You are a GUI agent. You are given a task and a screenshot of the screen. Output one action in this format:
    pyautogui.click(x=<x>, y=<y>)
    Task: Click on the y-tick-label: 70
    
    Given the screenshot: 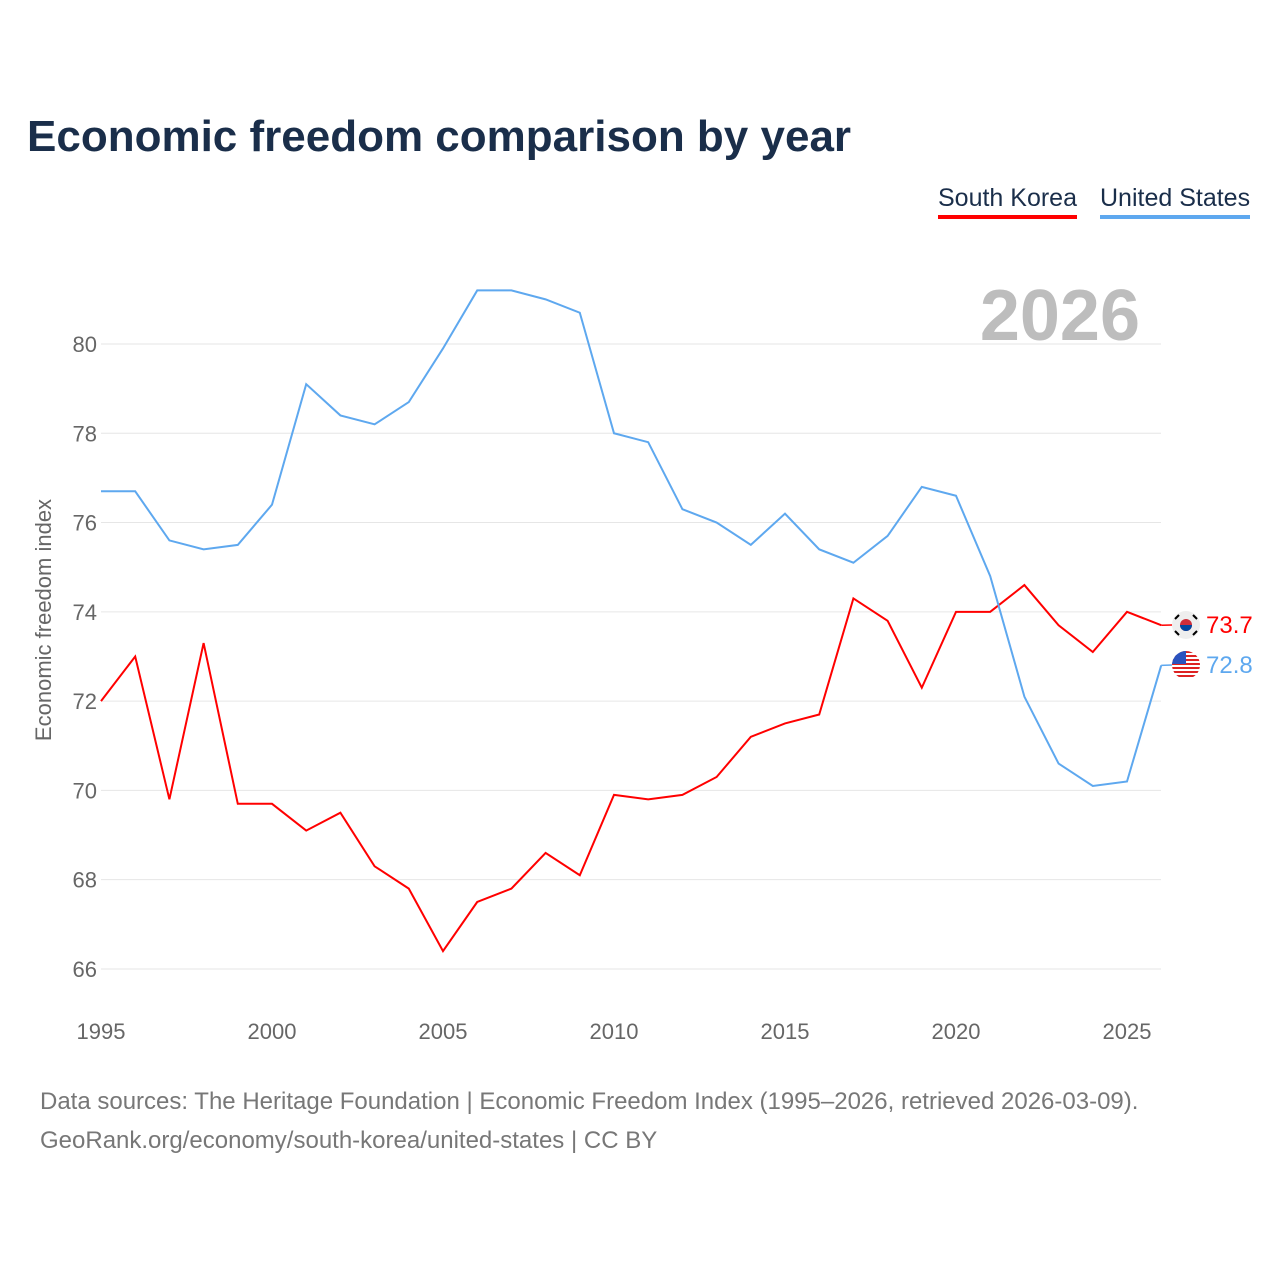 What is the action you would take?
    pyautogui.click(x=85, y=790)
    